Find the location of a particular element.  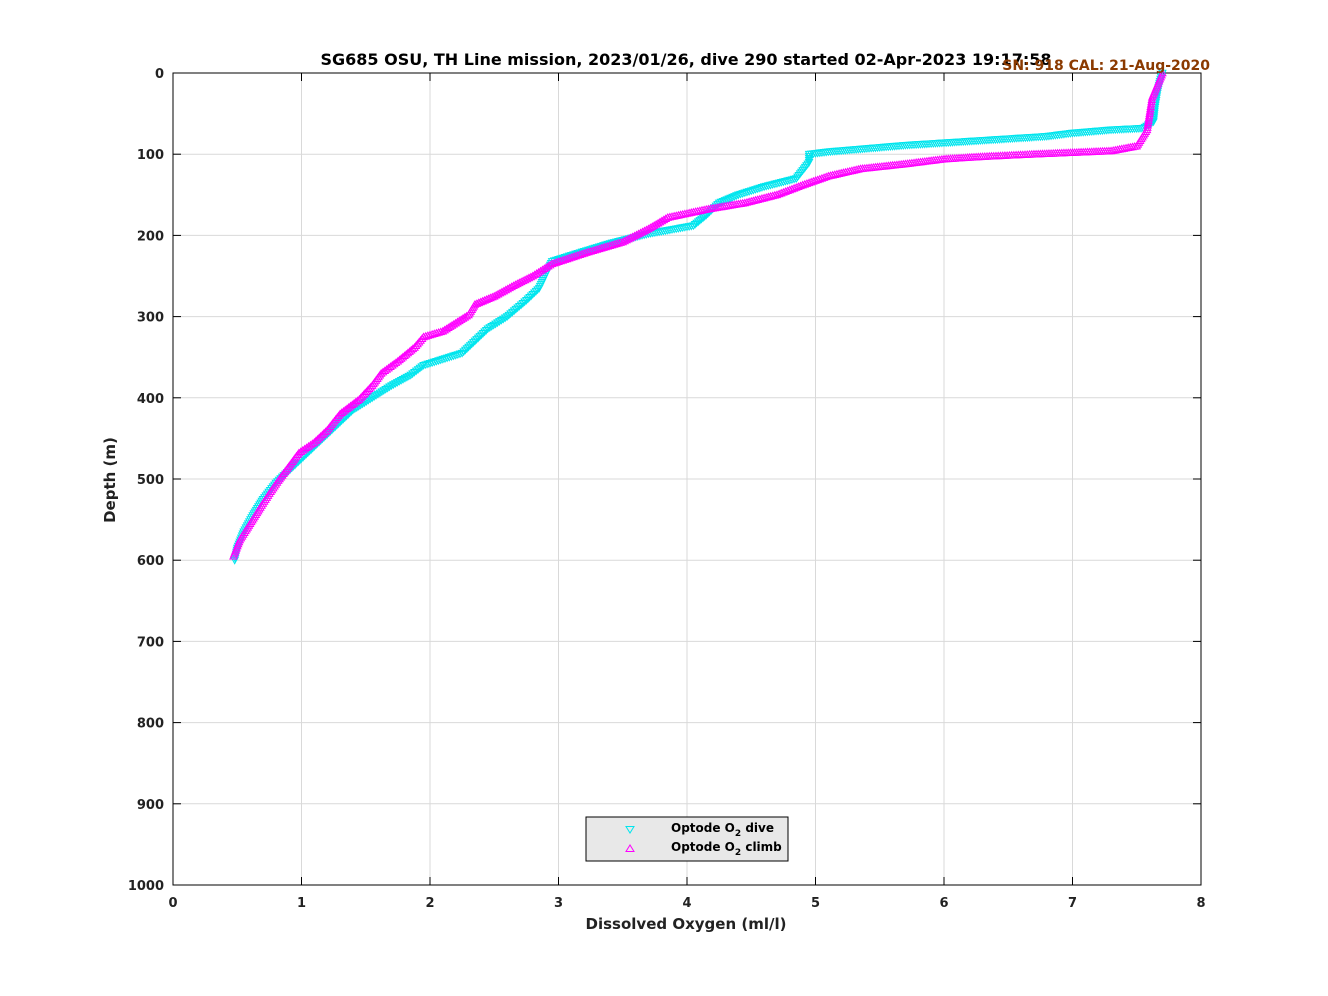

x-tick-label: 7 is located at coordinates (1072, 903).